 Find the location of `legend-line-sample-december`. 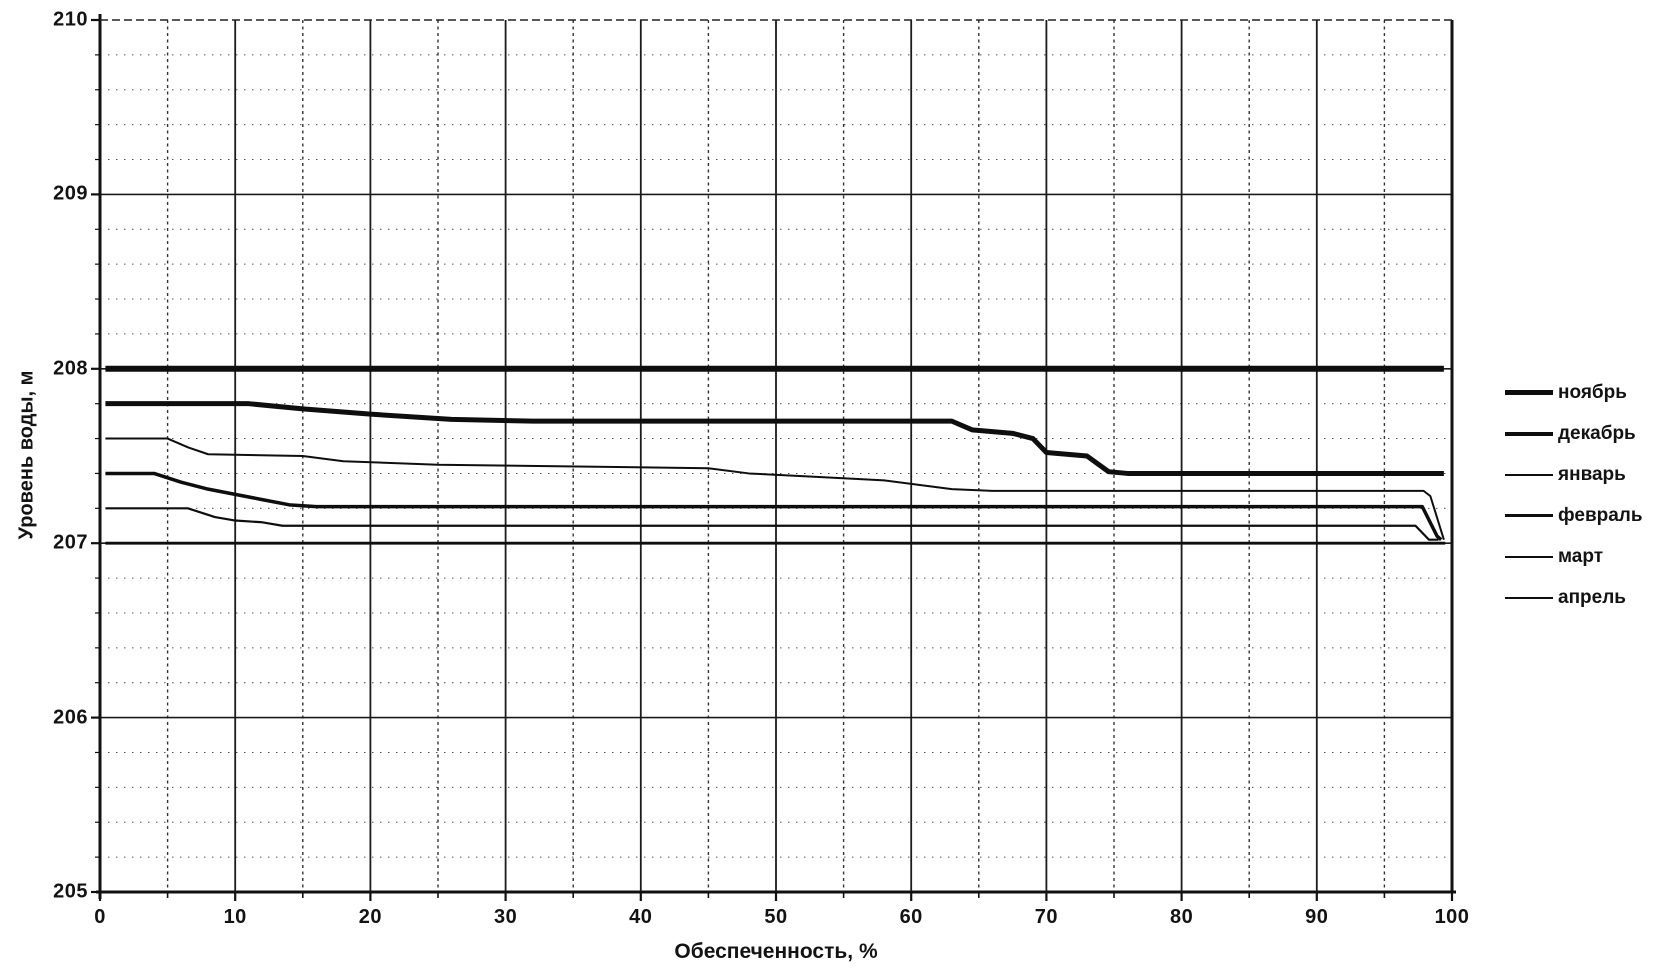

legend-line-sample-december is located at coordinates (1529, 433).